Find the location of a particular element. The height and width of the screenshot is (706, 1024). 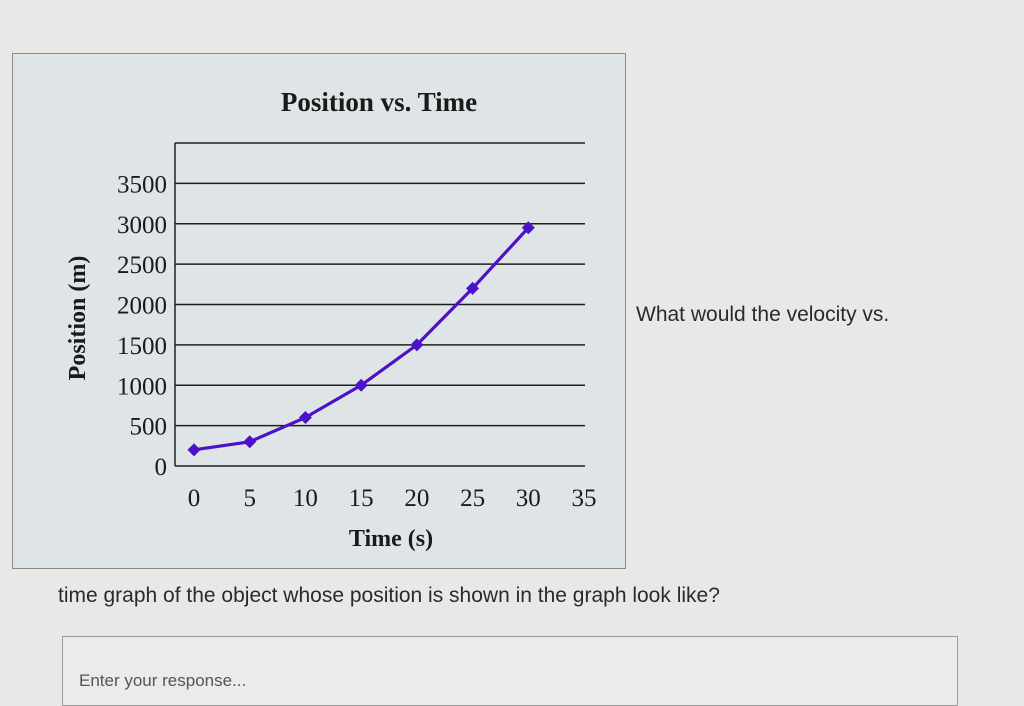

y-axis-label: Position (m) is located at coordinates (78, 318).